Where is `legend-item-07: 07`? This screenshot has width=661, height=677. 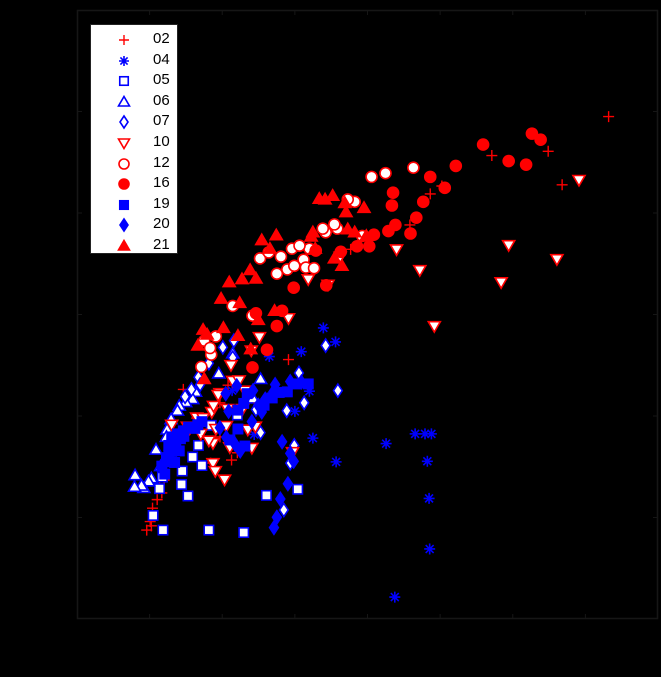
legend-item-07: 07 is located at coordinates (135, 121).